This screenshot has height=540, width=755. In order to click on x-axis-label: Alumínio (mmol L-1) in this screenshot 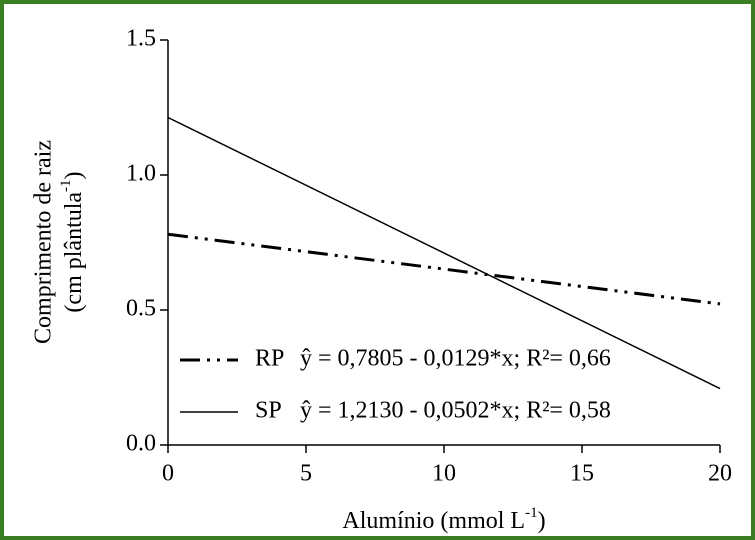, I will do `click(443, 519)`.